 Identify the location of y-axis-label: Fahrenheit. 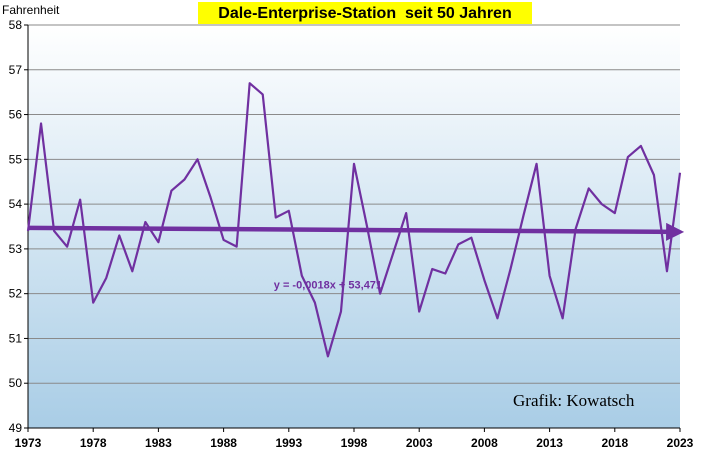
(31, 10).